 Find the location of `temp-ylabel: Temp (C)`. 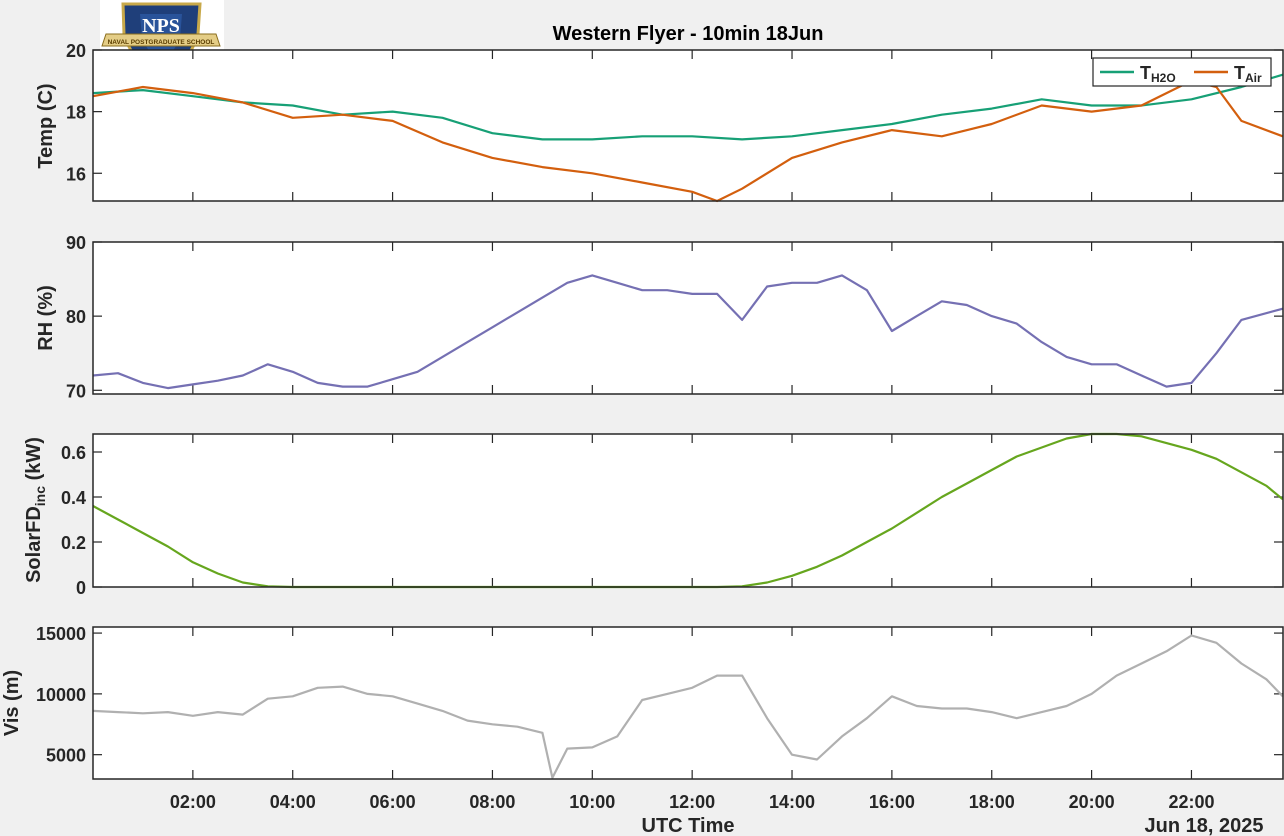

temp-ylabel: Temp (C) is located at coordinates (46, 125).